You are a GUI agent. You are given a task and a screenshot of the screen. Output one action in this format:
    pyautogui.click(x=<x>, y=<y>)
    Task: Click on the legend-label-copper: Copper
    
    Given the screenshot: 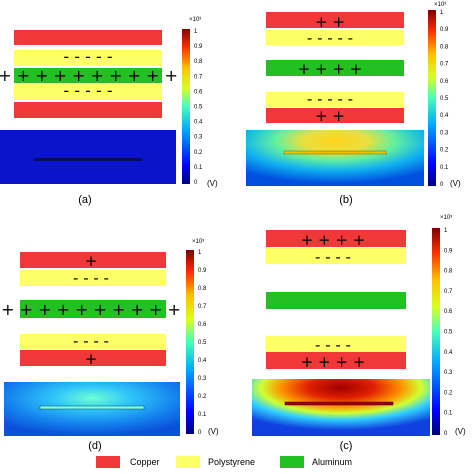 What is the action you would take?
    pyautogui.click(x=145, y=462)
    